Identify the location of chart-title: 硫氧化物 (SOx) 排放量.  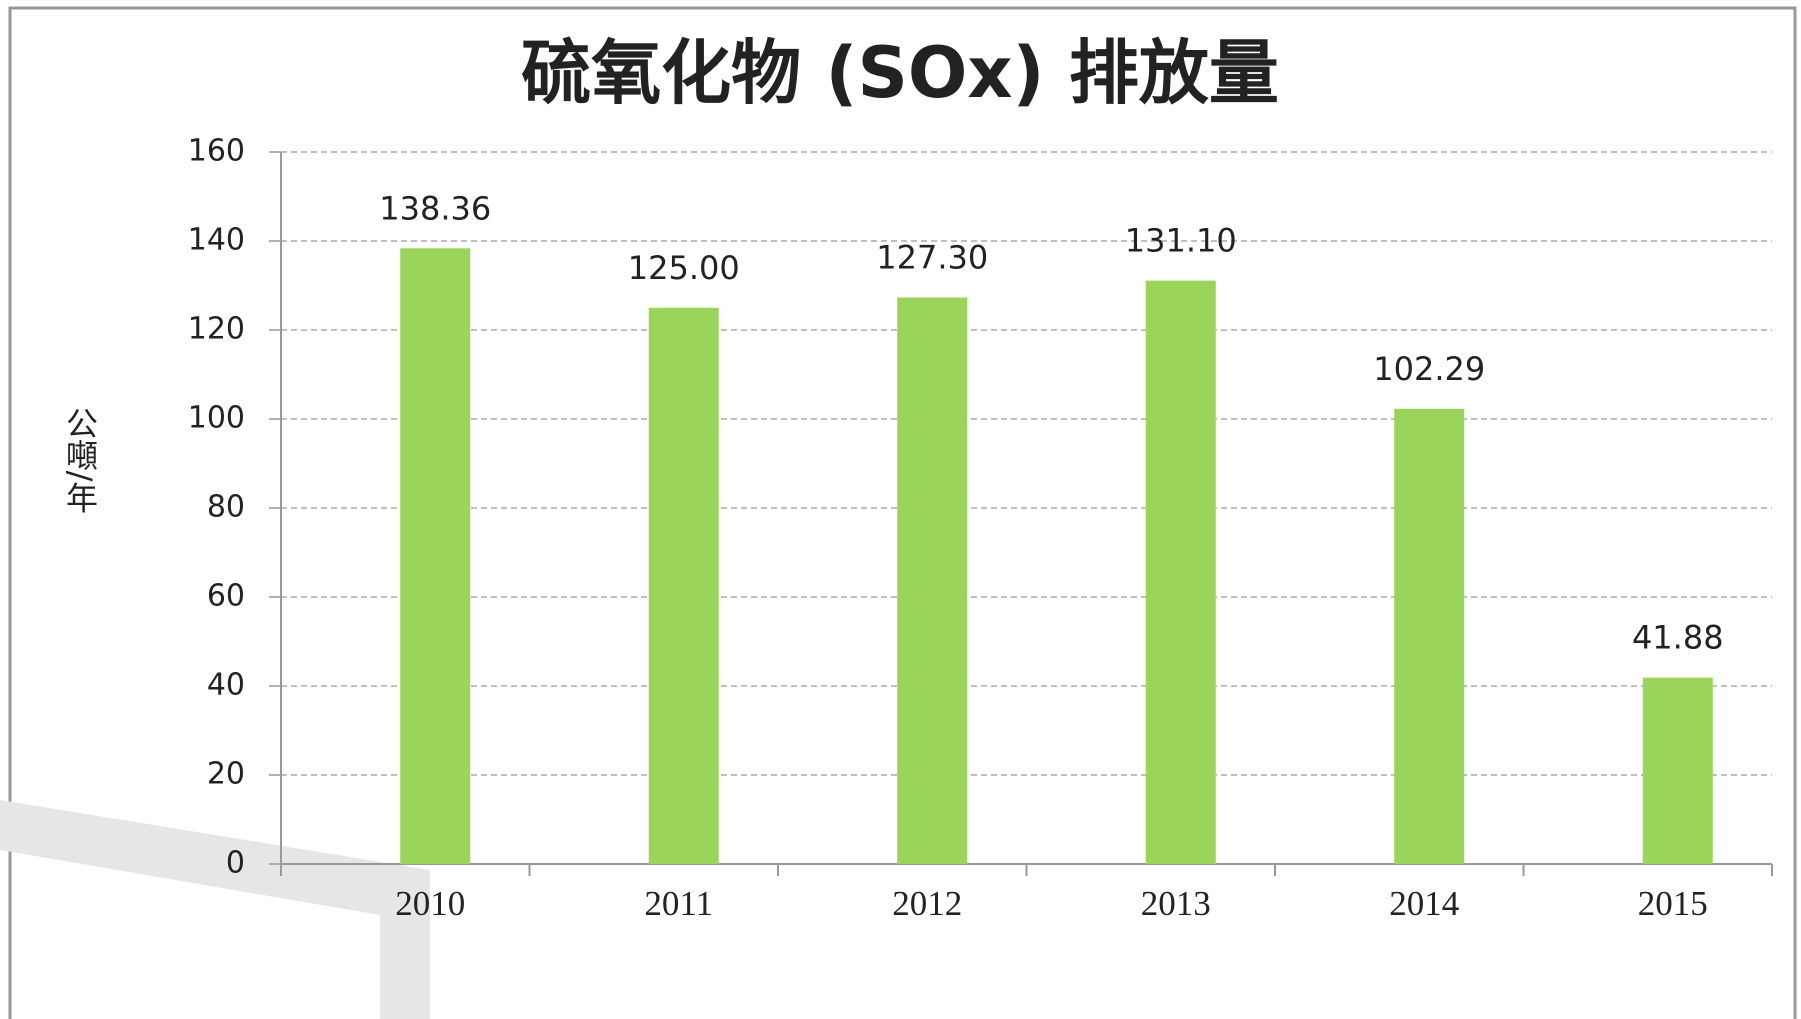
(900, 73).